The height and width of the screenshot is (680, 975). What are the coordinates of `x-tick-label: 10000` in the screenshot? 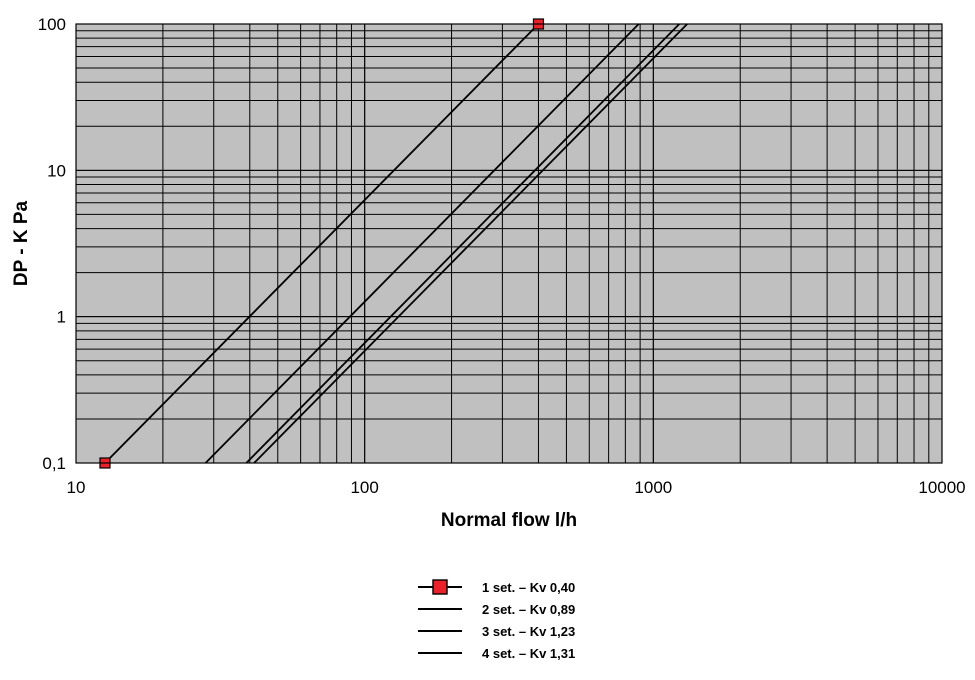 It's located at (941, 487).